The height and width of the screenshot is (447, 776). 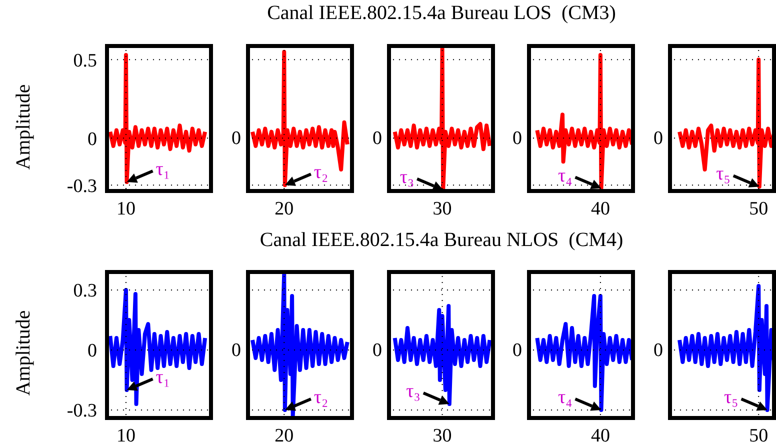 What do you see at coordinates (85, 291) in the screenshot?
I see `y-tick-label: 0.3` at bounding box center [85, 291].